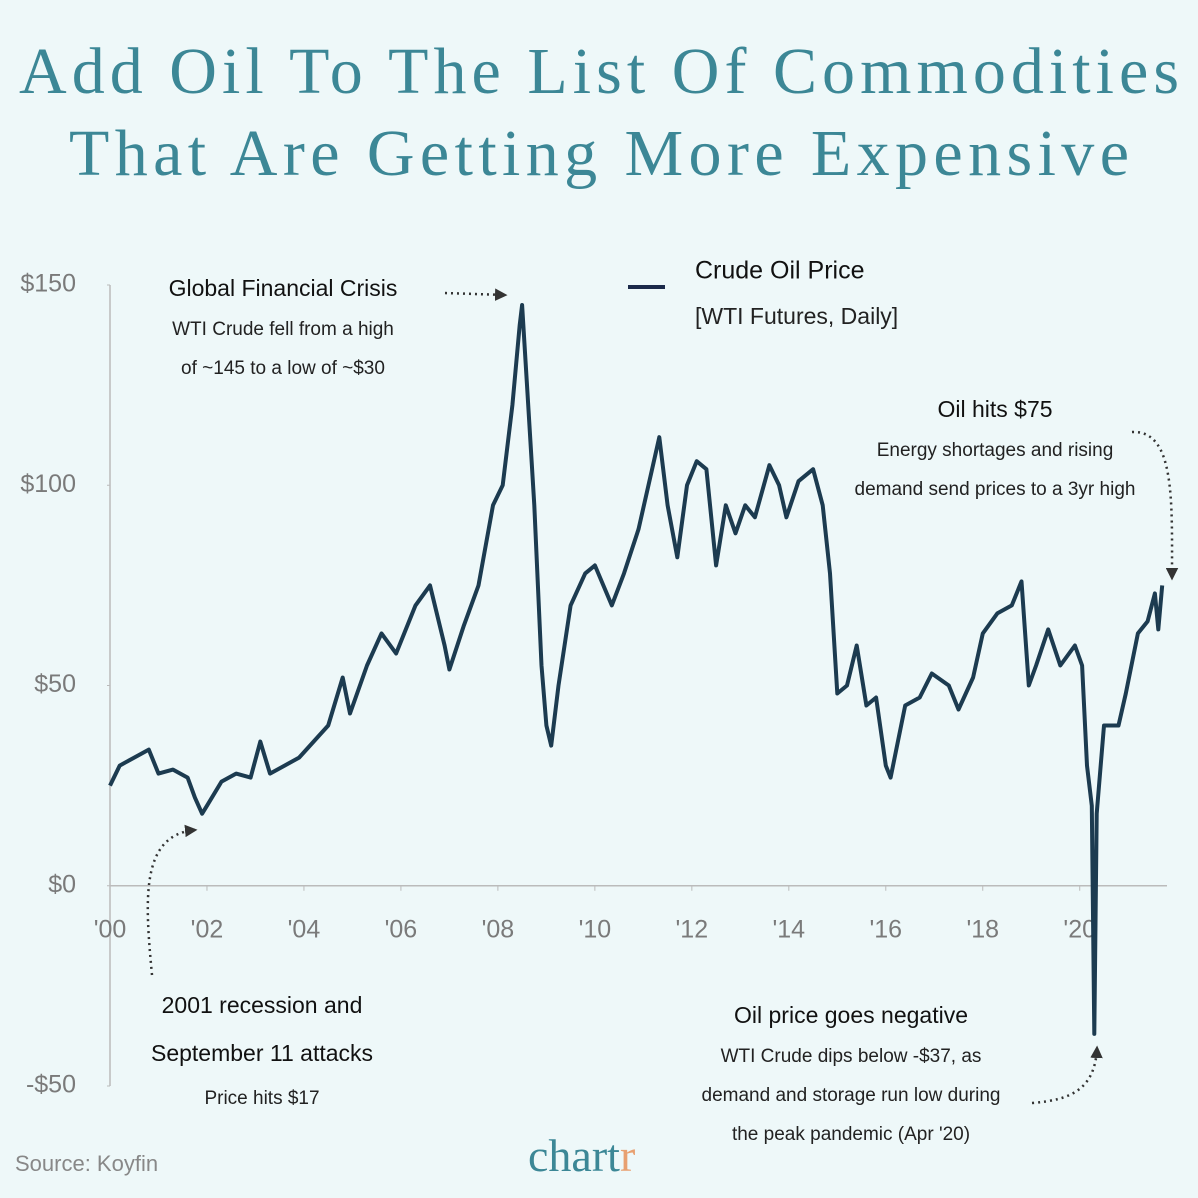 The height and width of the screenshot is (1198, 1198). I want to click on x-tick-label: '08, so click(498, 929).